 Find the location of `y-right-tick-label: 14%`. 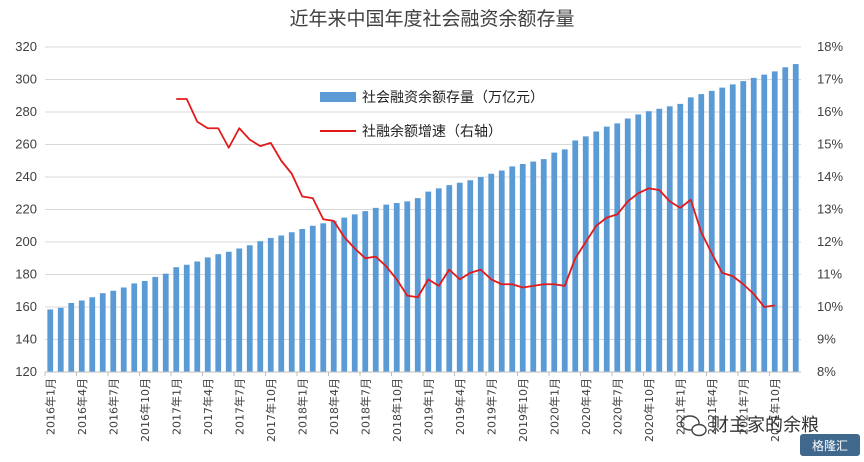

y-right-tick-label: 14% is located at coordinates (830, 176).